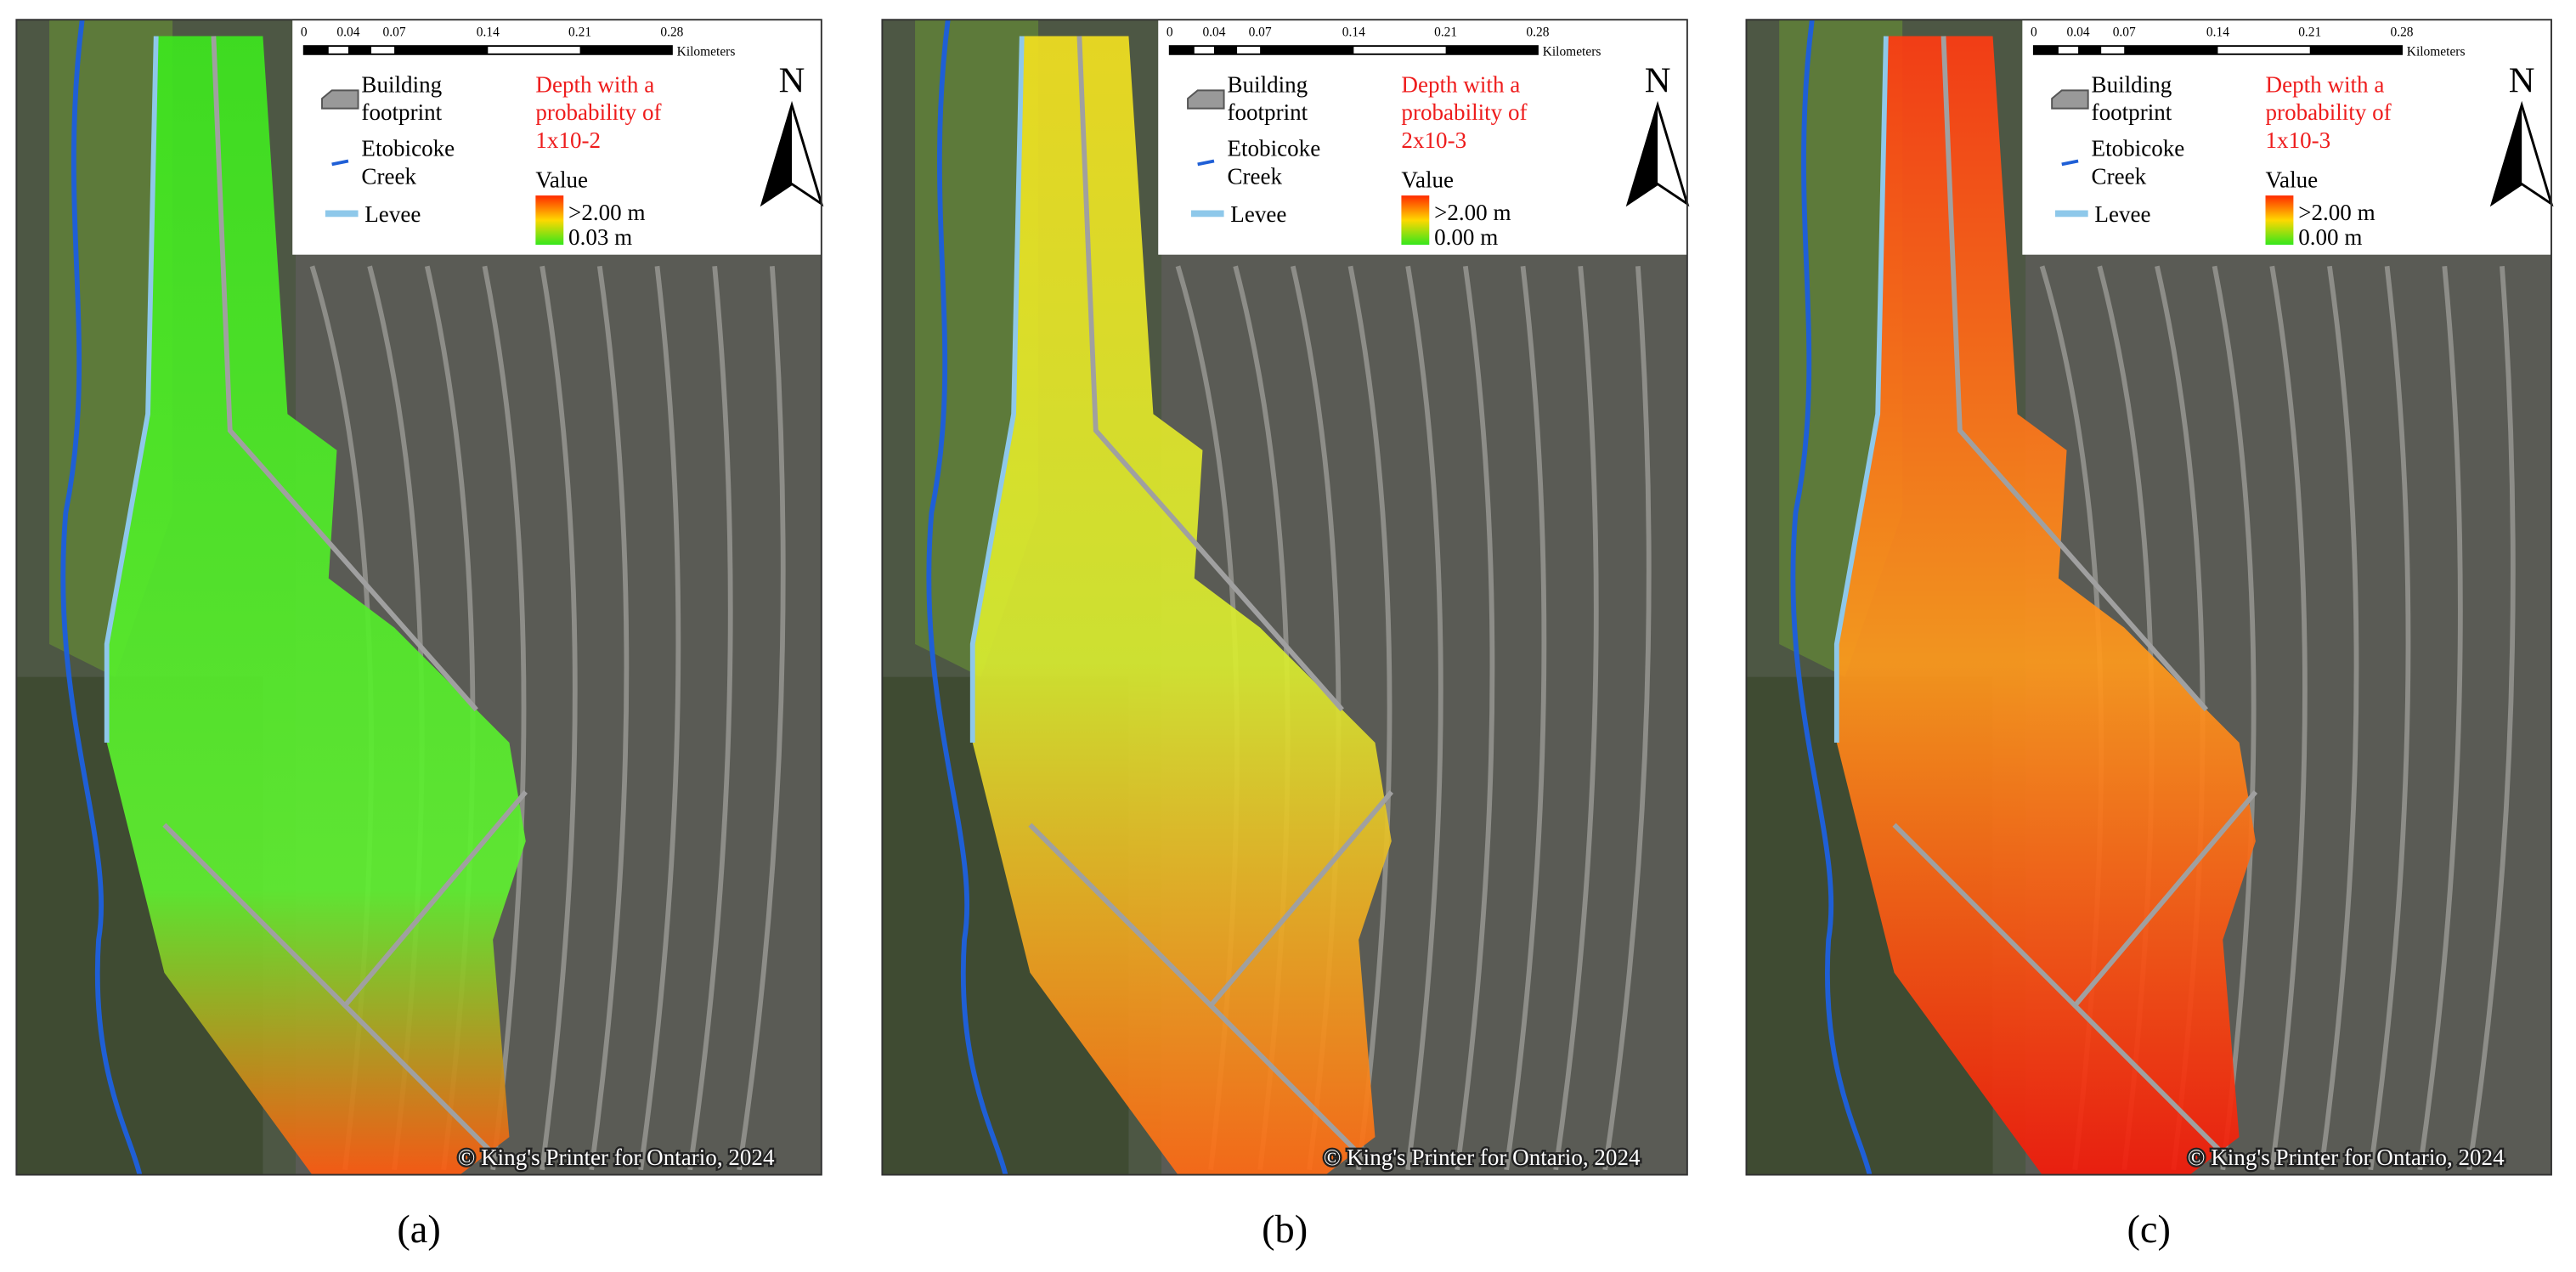 Image resolution: width=2576 pixels, height=1272 pixels. Describe the element at coordinates (1464, 114) in the screenshot. I see `depth-title: Depth with a probability of 2x10-3` at that location.